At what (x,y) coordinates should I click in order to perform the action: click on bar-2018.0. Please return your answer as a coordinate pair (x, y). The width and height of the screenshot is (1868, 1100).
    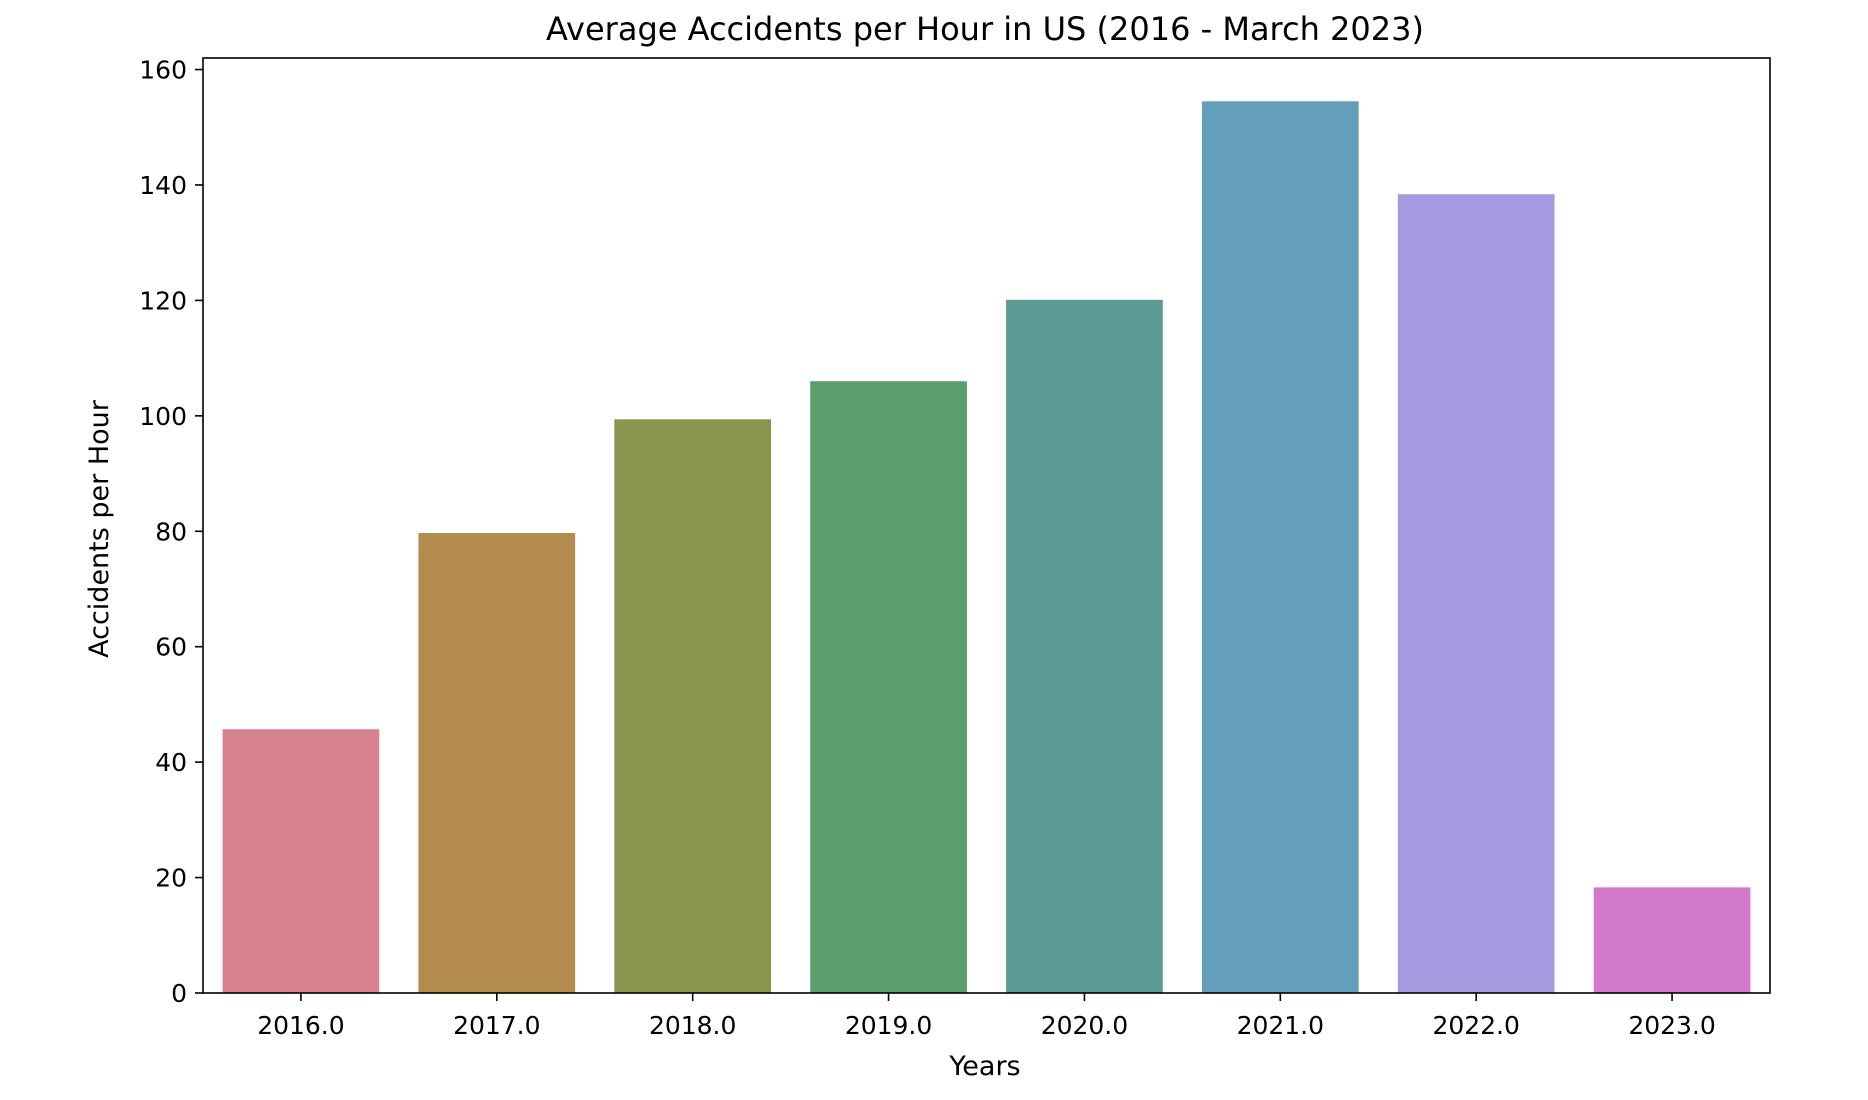
    Looking at the image, I should click on (693, 706).